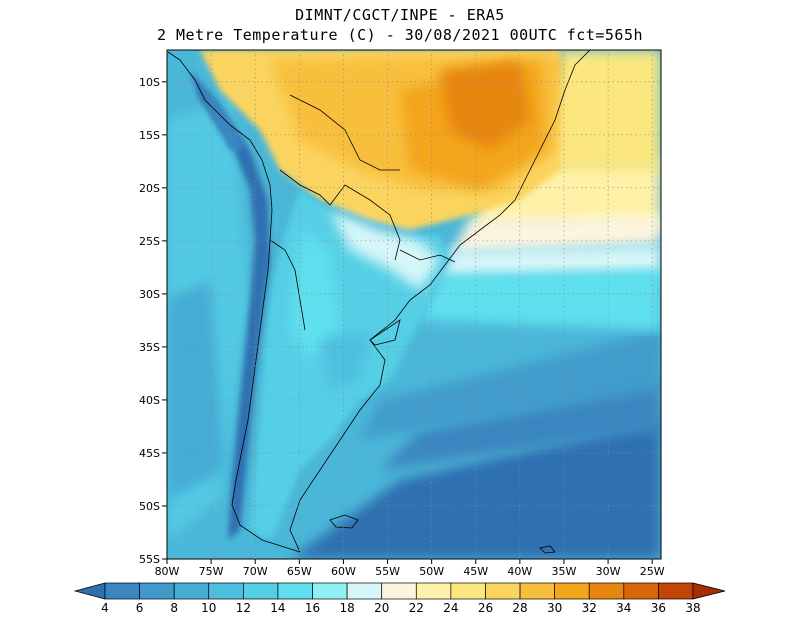 This screenshot has height=618, width=800. What do you see at coordinates (400, 15) in the screenshot?
I see `map-title-line1: DIMNT/CGCT/INPE - ERA5` at bounding box center [400, 15].